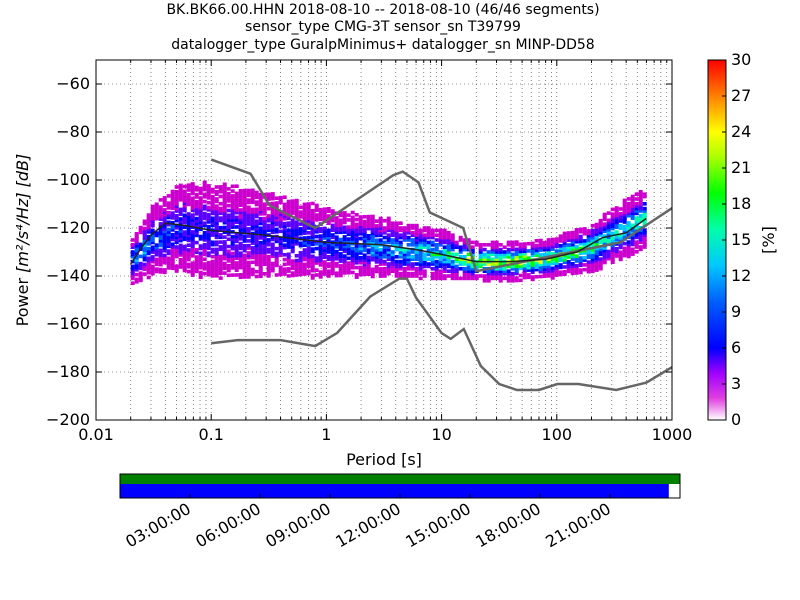 This screenshot has height=600, width=800. What do you see at coordinates (388, 232) in the screenshot?
I see `psd-density` at bounding box center [388, 232].